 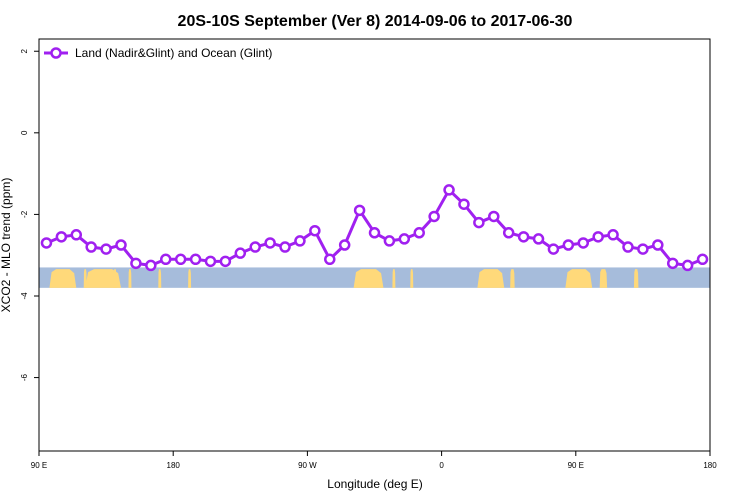 I want to click on x-axis: 90 E 180 90 W 0 90 E 180, so click(x=374, y=460).